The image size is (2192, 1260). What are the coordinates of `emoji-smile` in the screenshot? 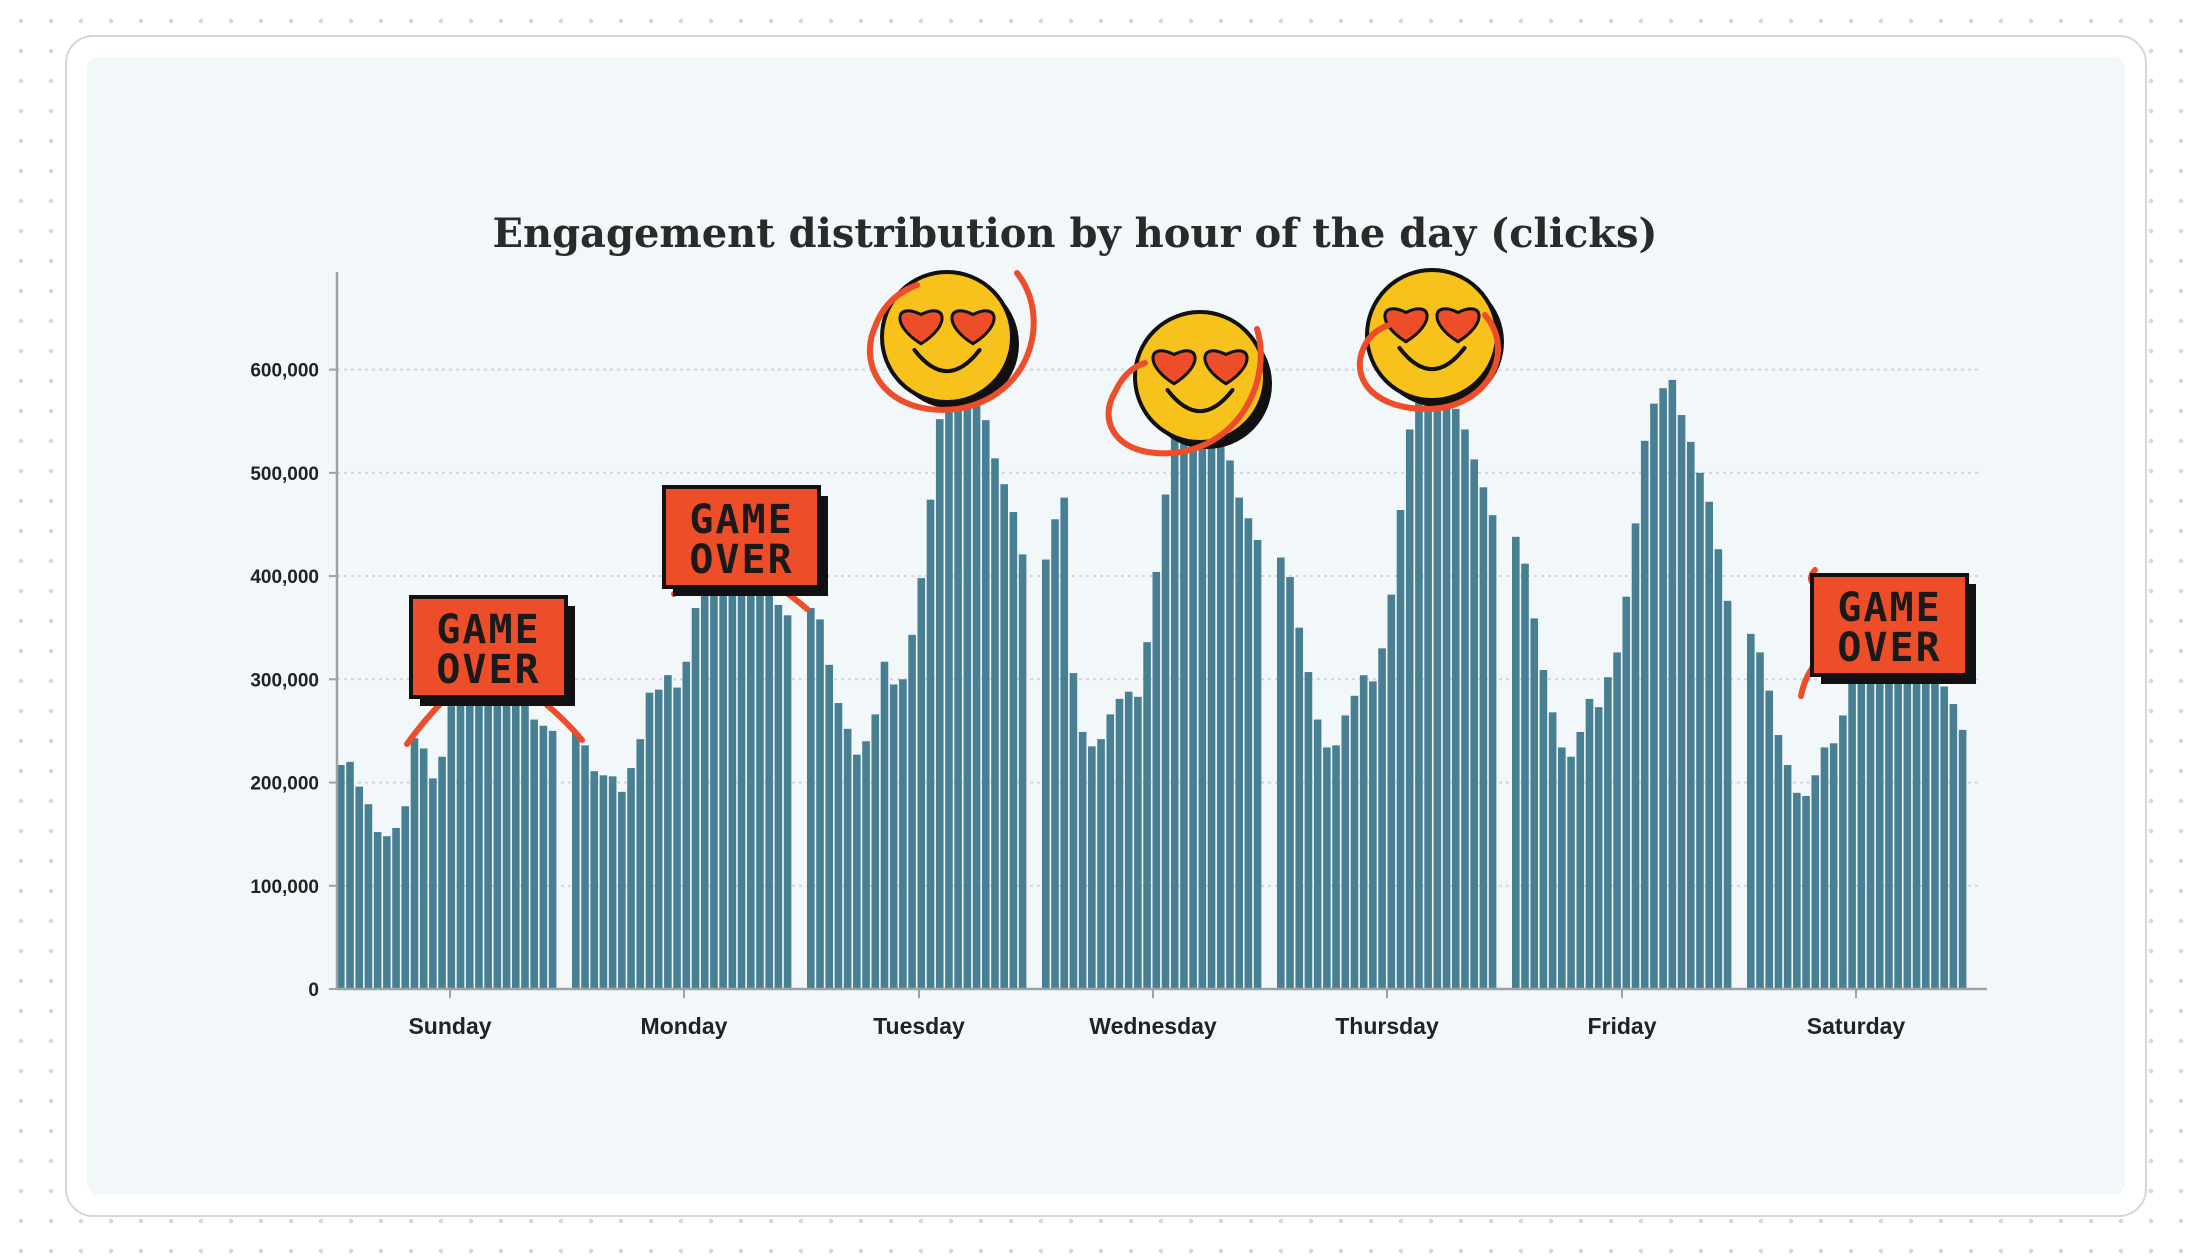 It's located at (1200, 401).